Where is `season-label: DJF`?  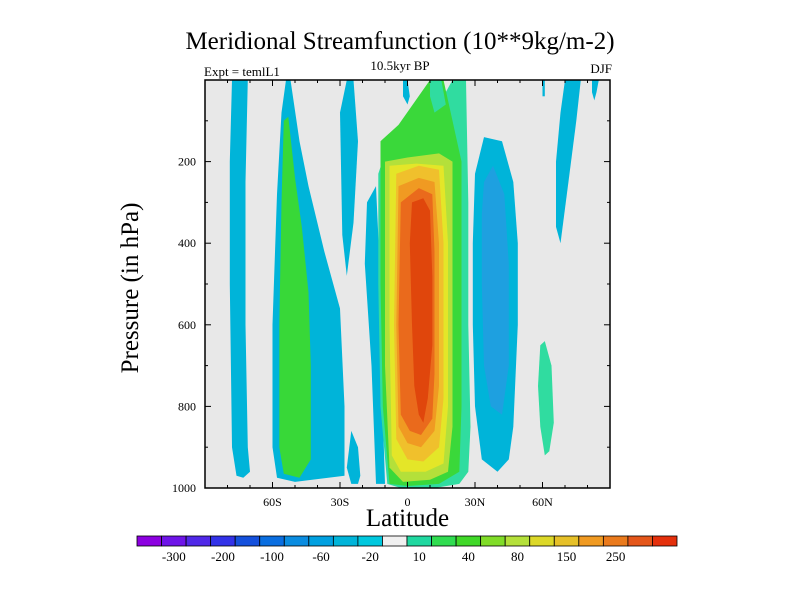 season-label: DJF is located at coordinates (601, 68).